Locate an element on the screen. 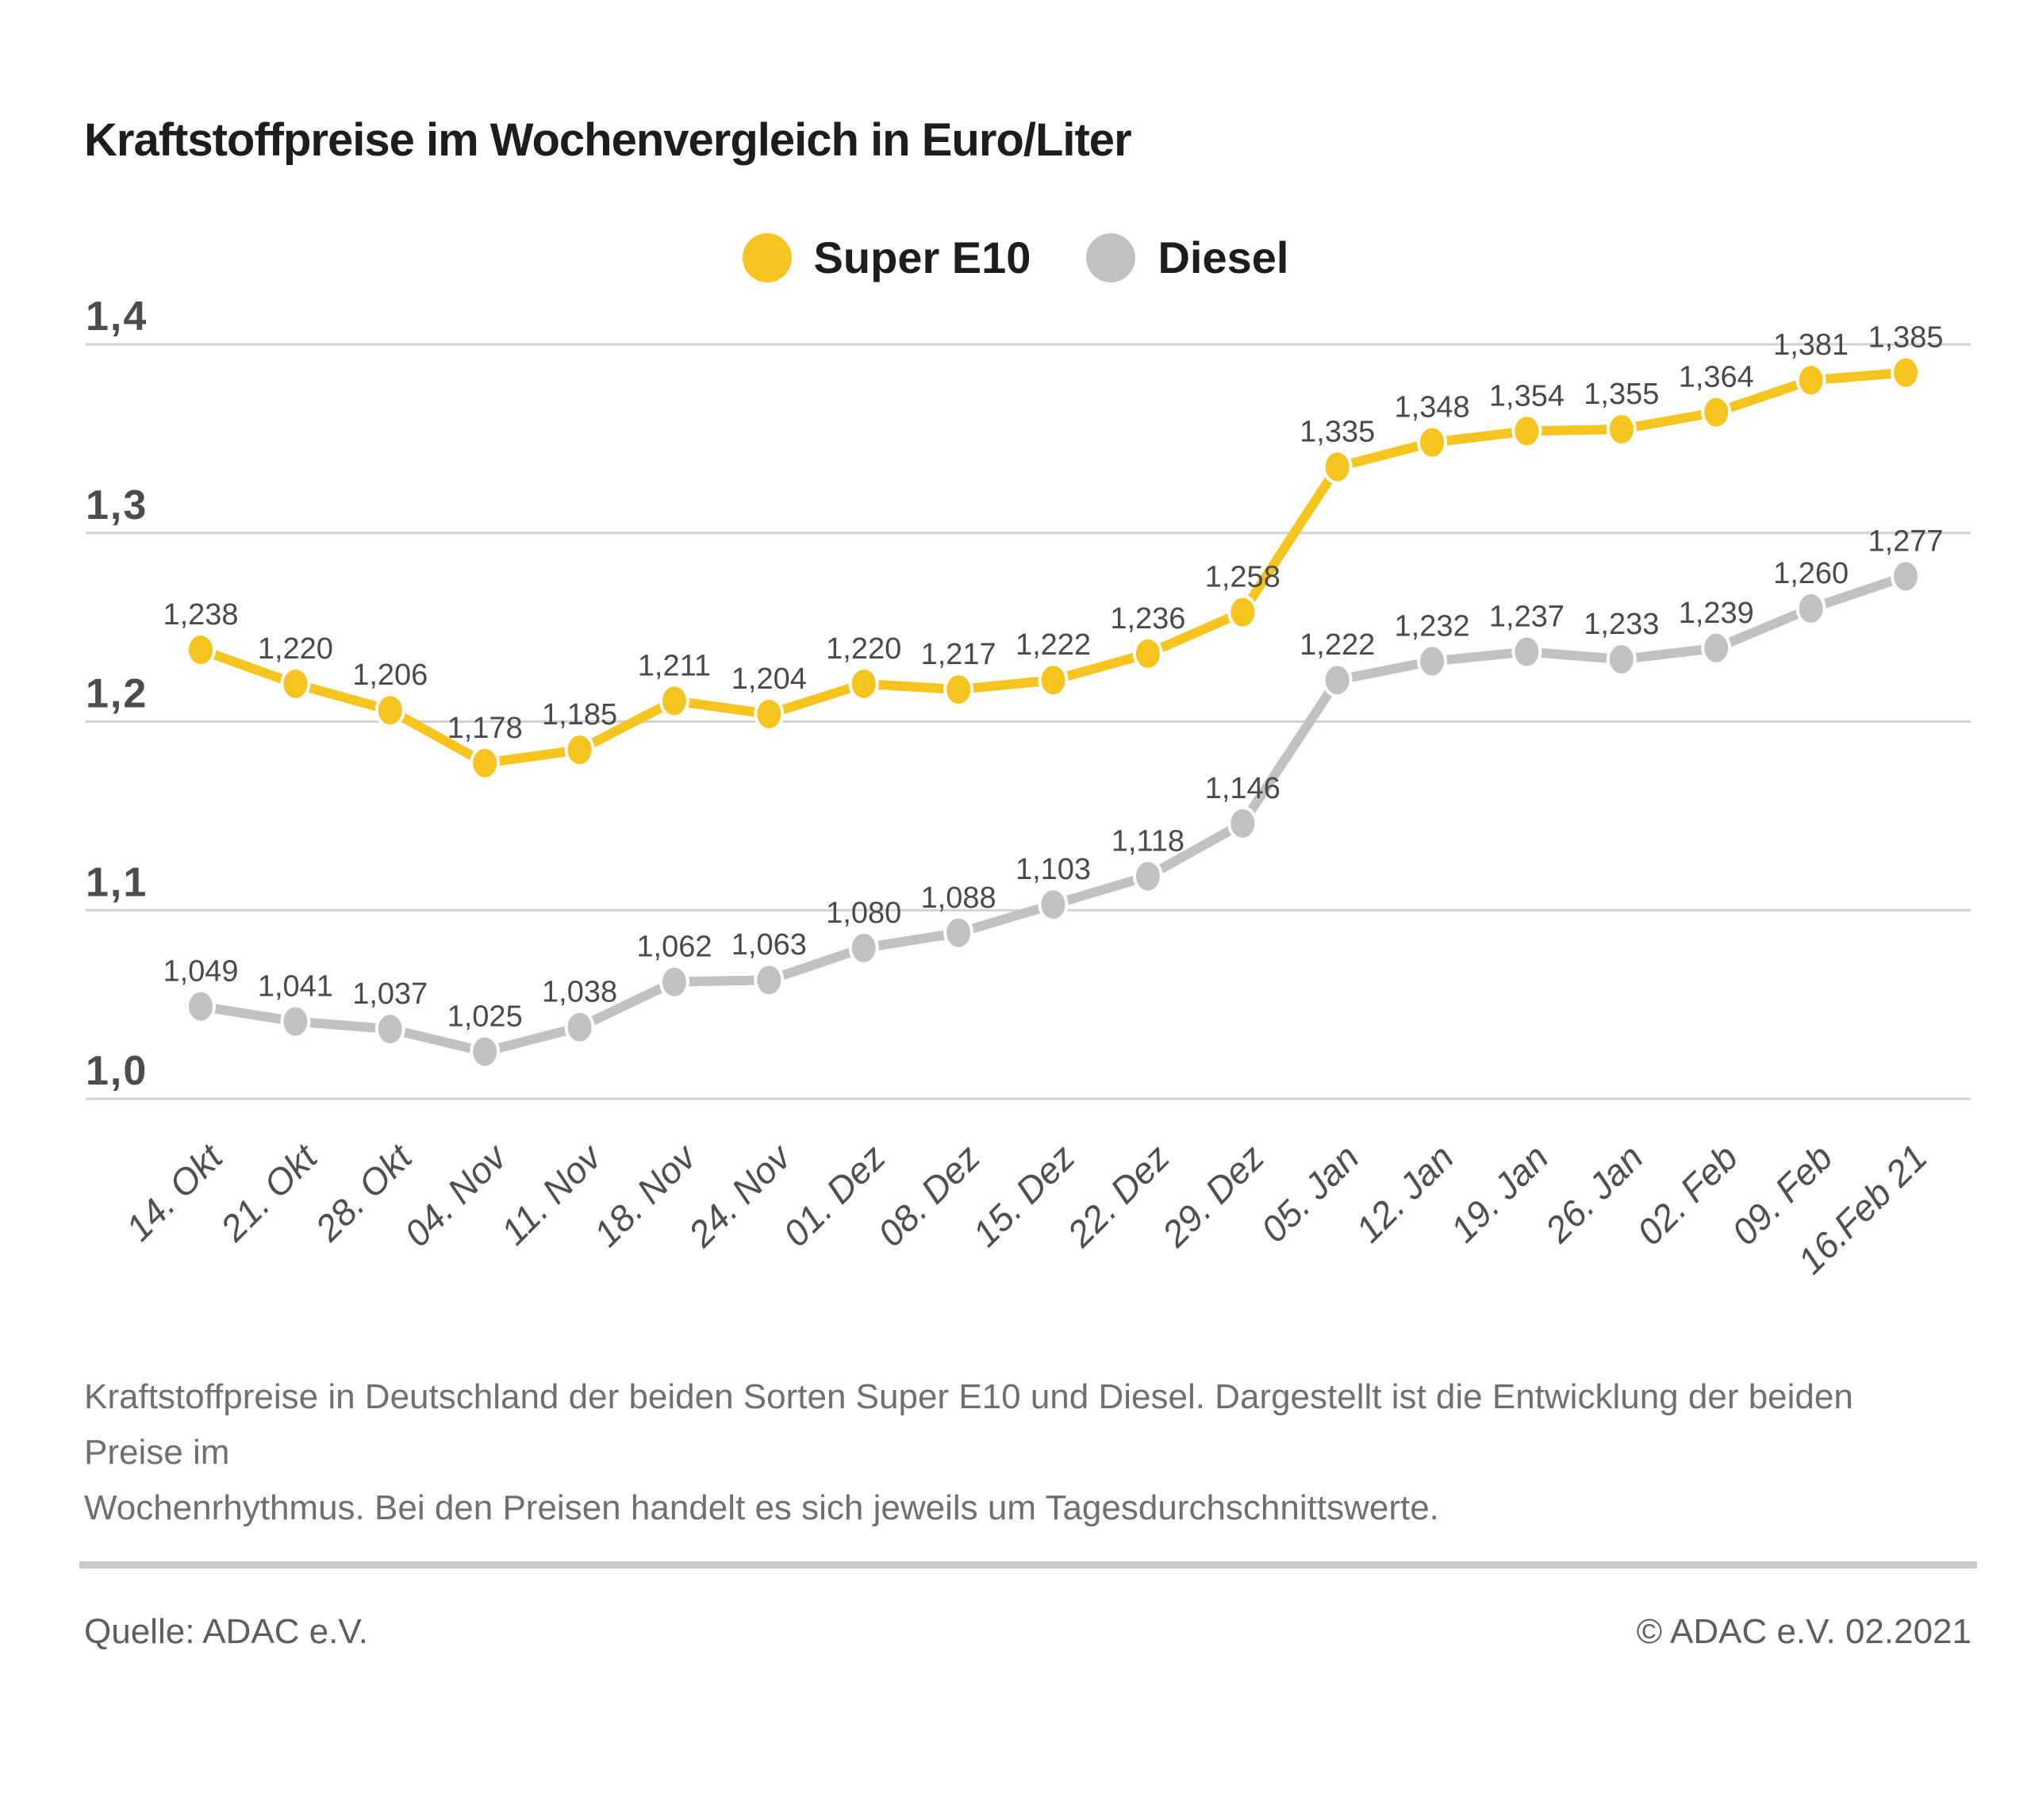  x-axis-tick-label: 22. Dez is located at coordinates (1117, 1195).